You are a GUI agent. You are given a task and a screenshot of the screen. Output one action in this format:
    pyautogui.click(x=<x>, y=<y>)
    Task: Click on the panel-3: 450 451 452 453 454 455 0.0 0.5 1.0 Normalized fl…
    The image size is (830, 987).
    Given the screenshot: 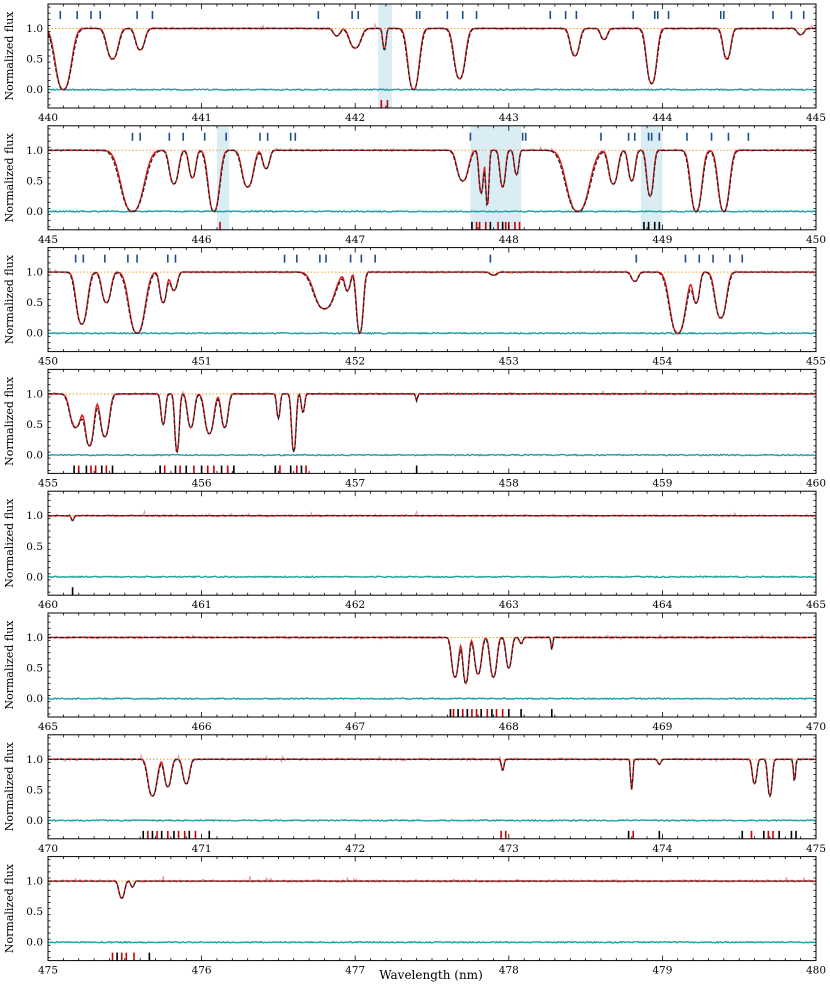 What is the action you would take?
    pyautogui.click(x=414, y=307)
    